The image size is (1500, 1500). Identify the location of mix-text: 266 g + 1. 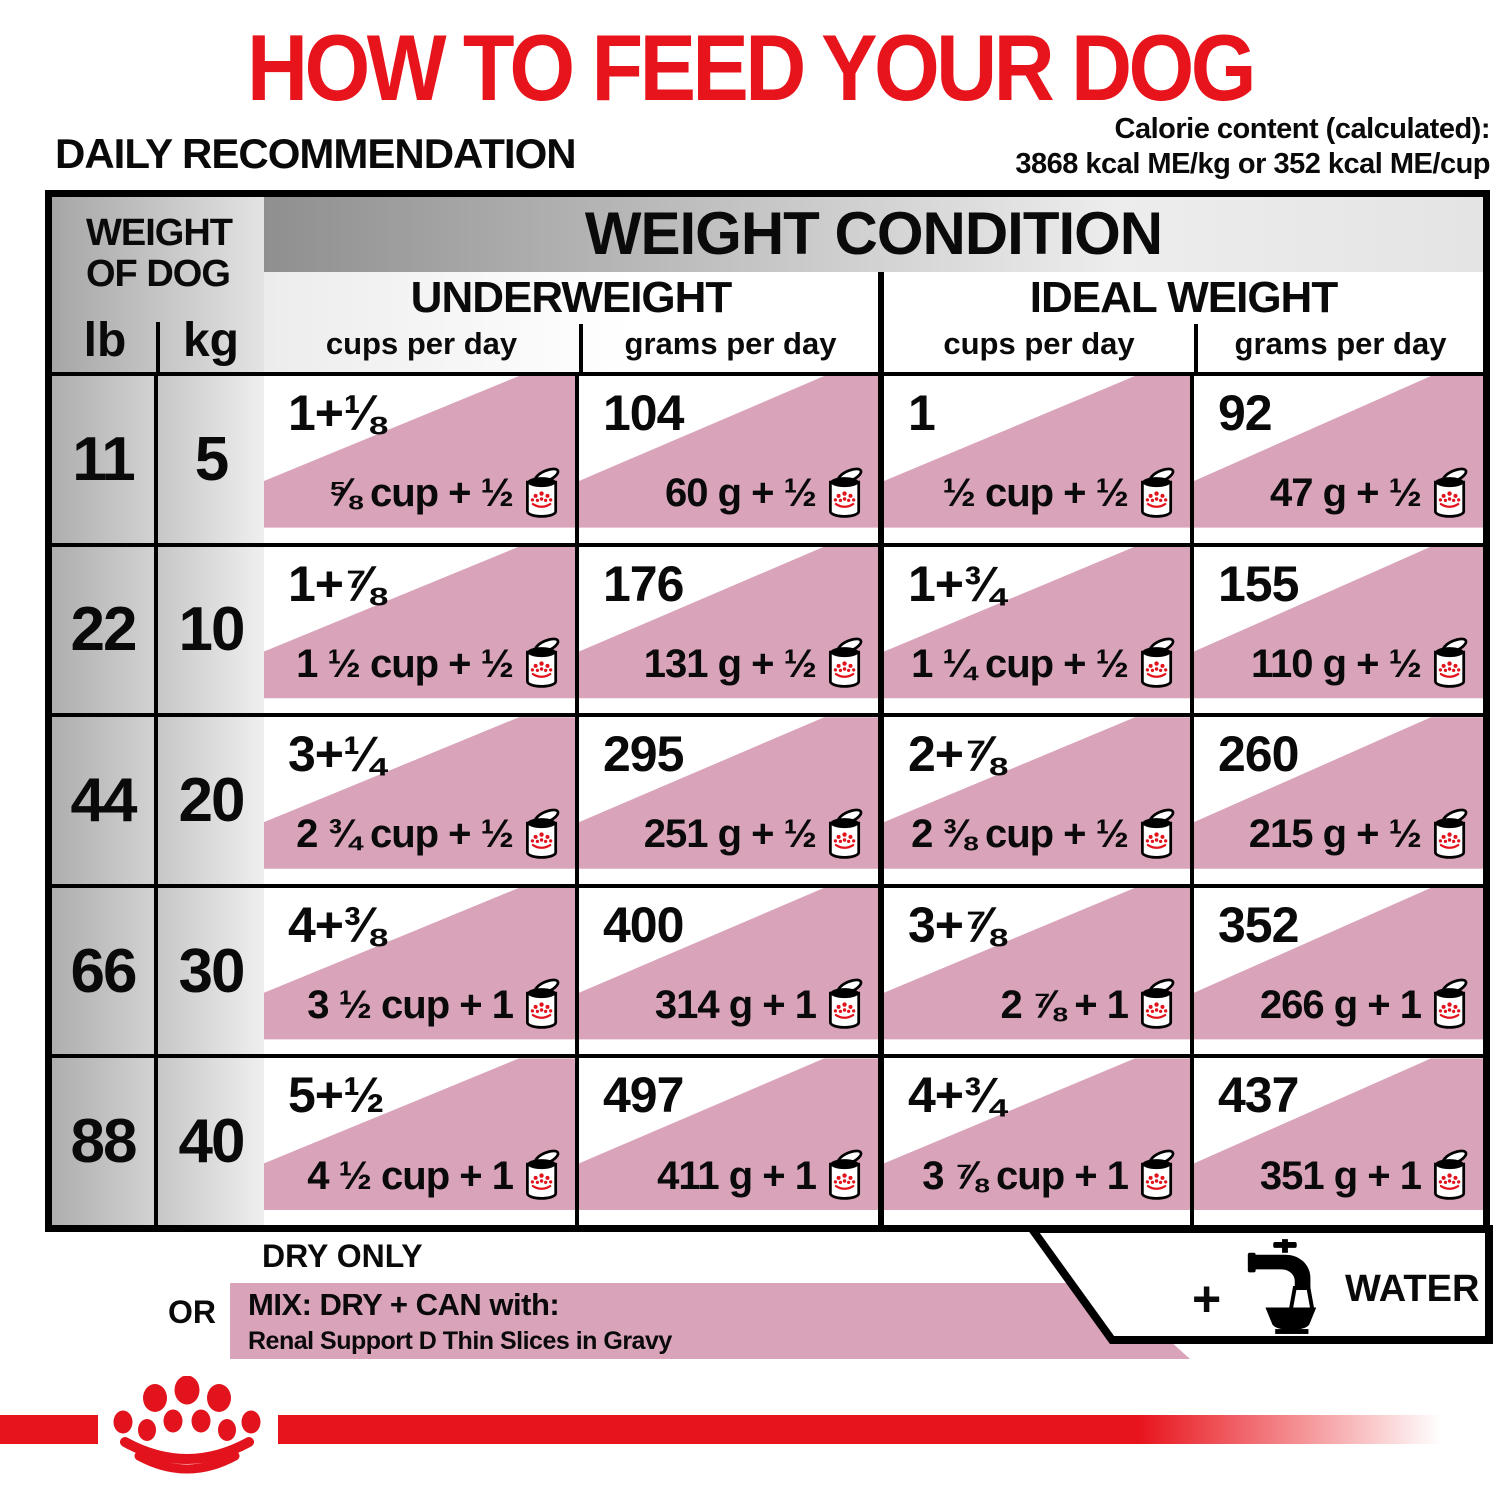
(1340, 1004).